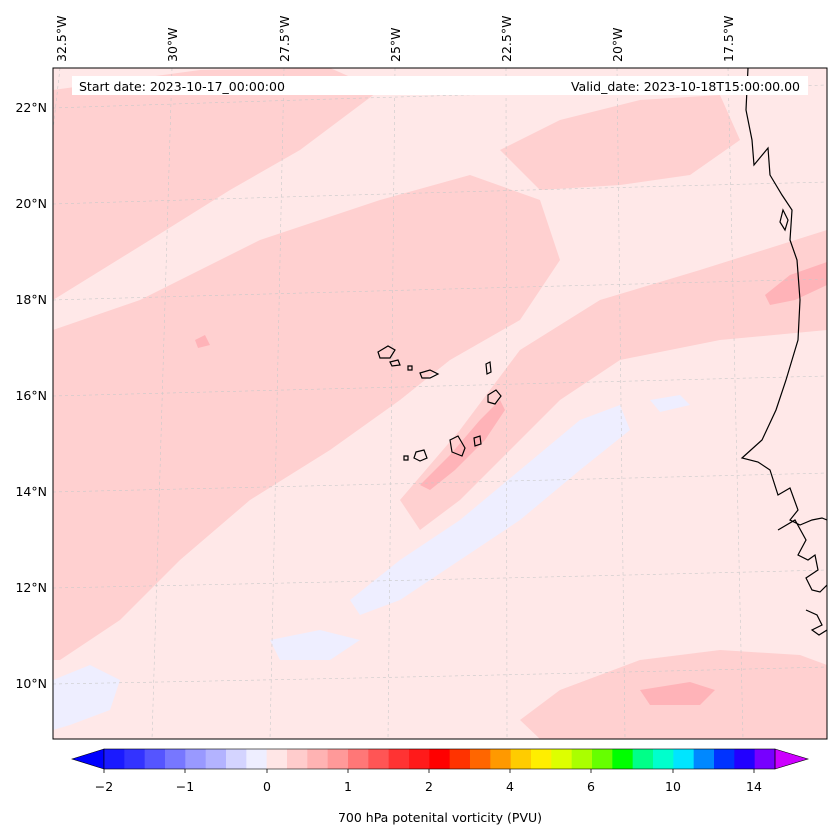 The height and width of the screenshot is (836, 837). Describe the element at coordinates (31, 299) in the screenshot. I see `lat-label: 18°N` at that location.